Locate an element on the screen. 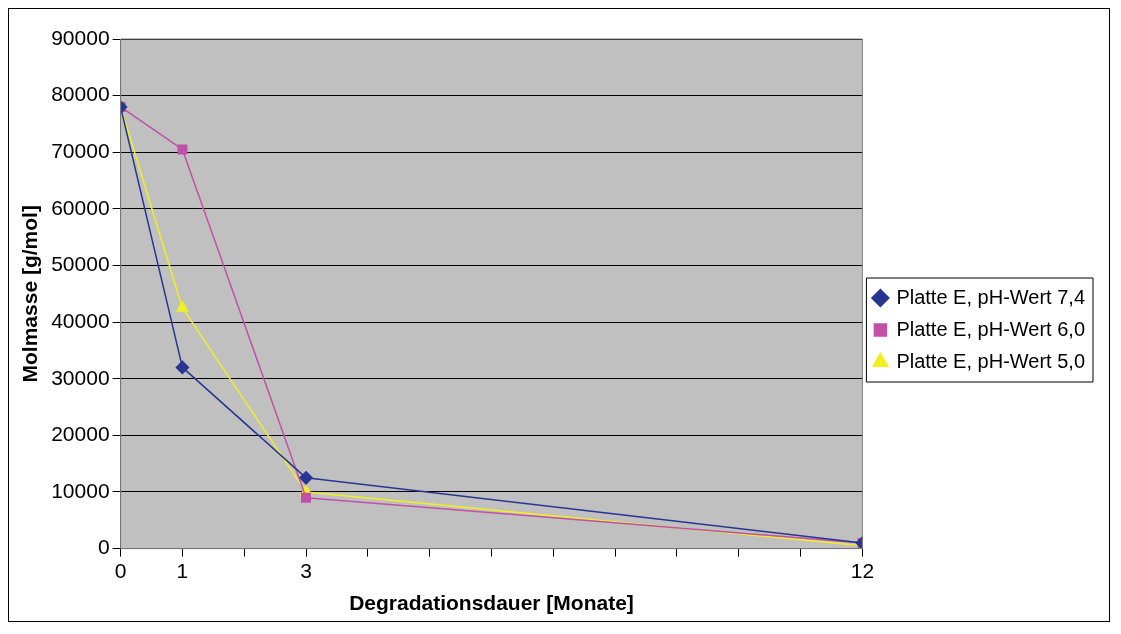  y-tick-label: 50000 is located at coordinates (80, 264).